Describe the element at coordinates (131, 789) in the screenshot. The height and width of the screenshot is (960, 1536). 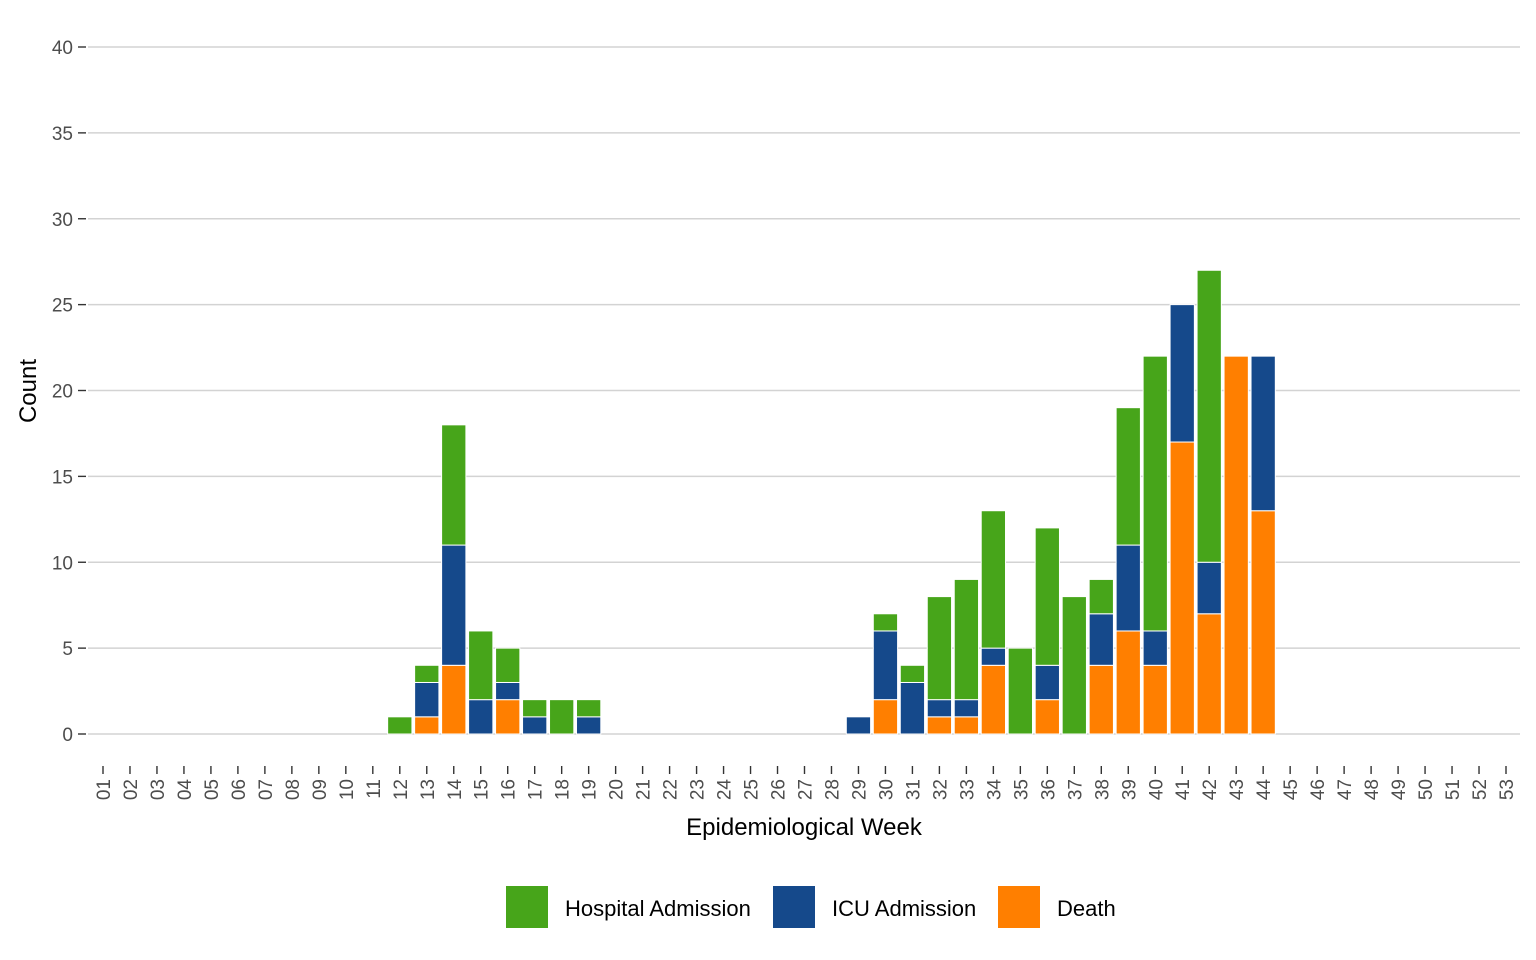
I see `x-tick-label: 02` at that location.